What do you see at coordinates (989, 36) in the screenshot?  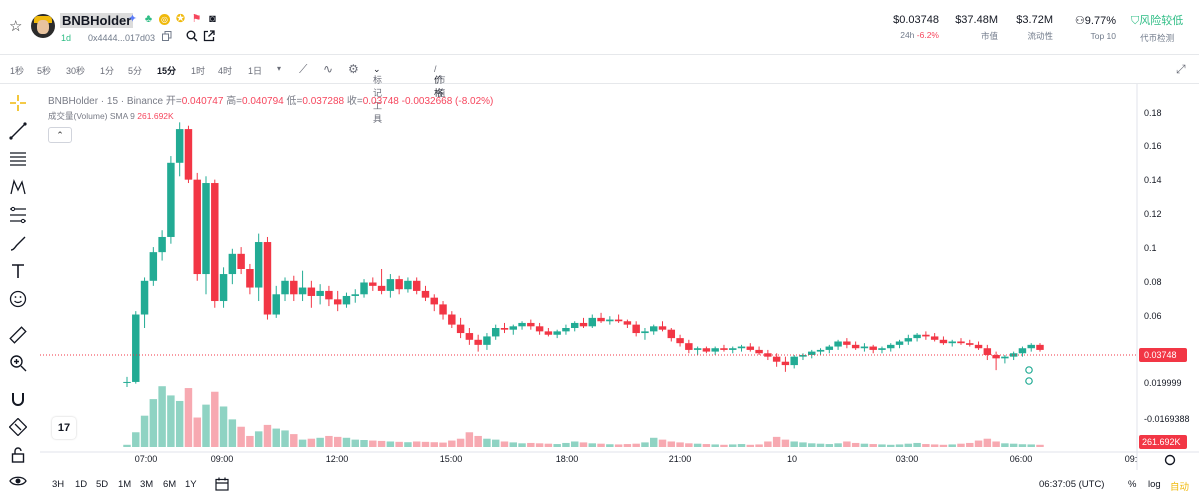 I see `market-cap-label: 市值` at bounding box center [989, 36].